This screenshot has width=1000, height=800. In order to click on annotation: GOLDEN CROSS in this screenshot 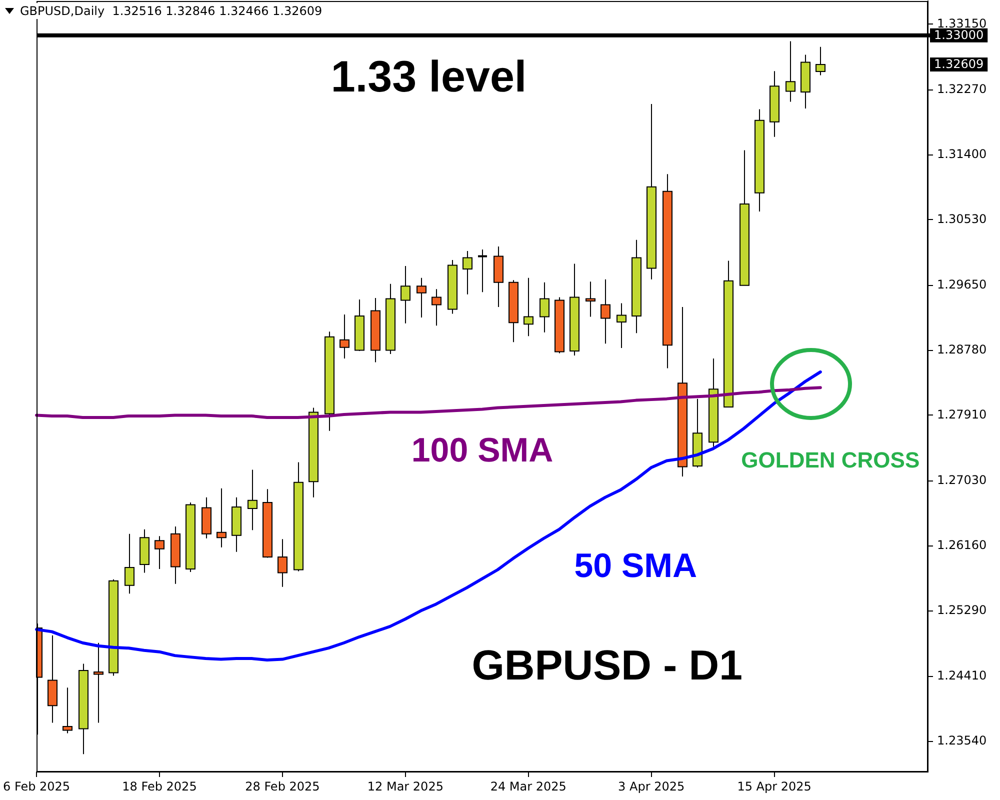, I will do `click(830, 459)`.